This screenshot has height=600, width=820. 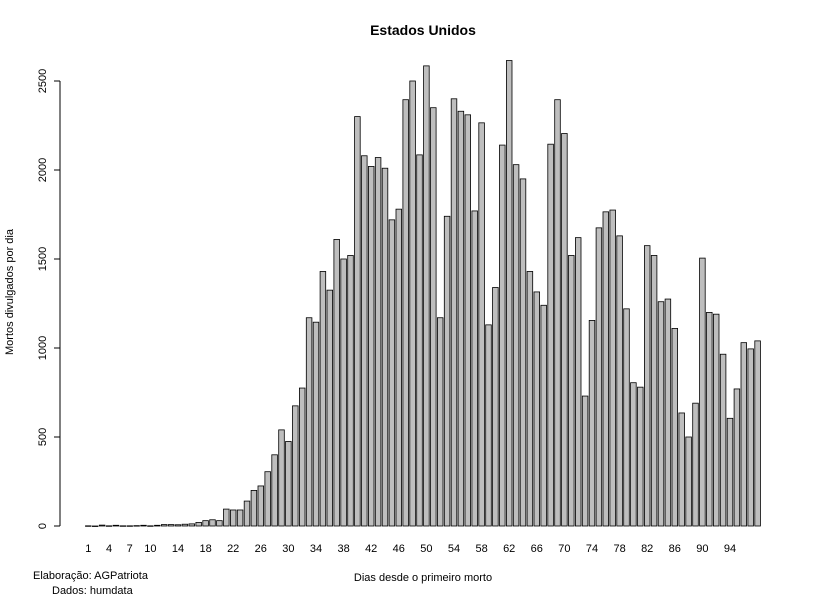 I want to click on x-tick-label: 4, so click(x=109, y=549).